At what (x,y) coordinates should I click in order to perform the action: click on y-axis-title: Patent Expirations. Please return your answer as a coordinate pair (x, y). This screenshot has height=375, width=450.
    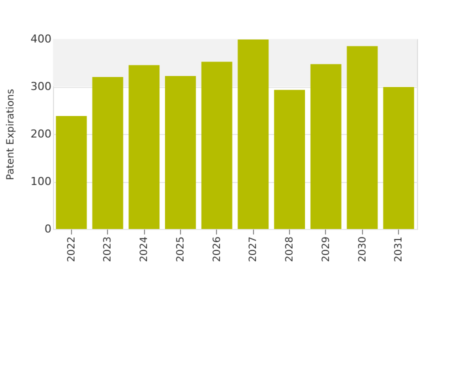
    Looking at the image, I should click on (11, 134).